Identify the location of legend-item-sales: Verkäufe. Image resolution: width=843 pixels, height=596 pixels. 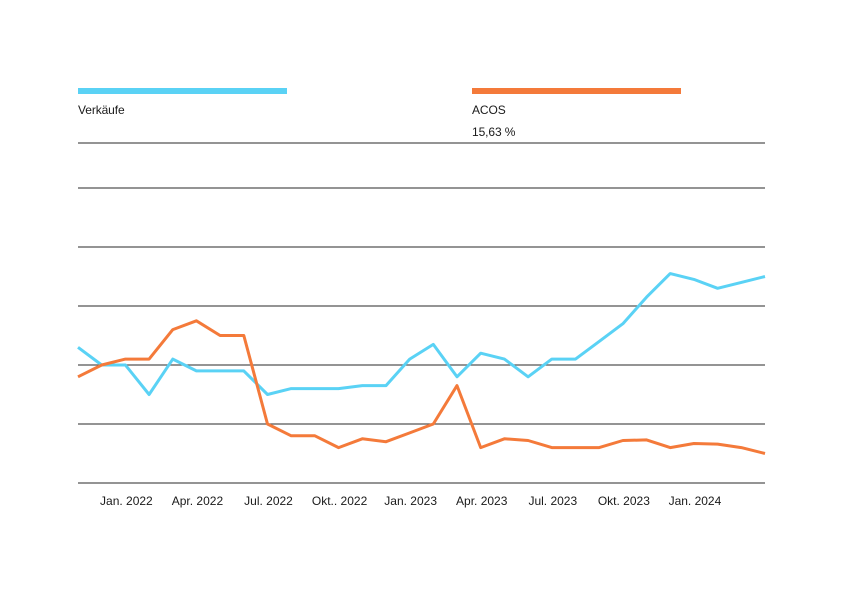
(182, 102).